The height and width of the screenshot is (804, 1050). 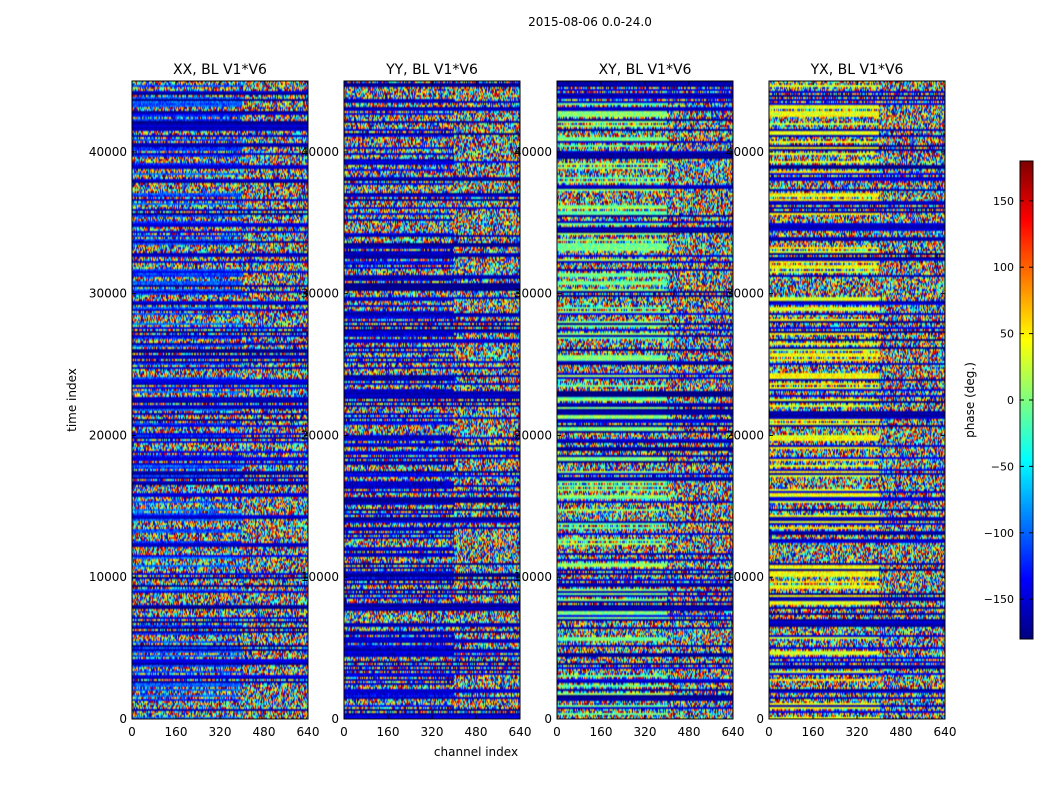 What do you see at coordinates (476, 752) in the screenshot?
I see `x-axis-label: channel index` at bounding box center [476, 752].